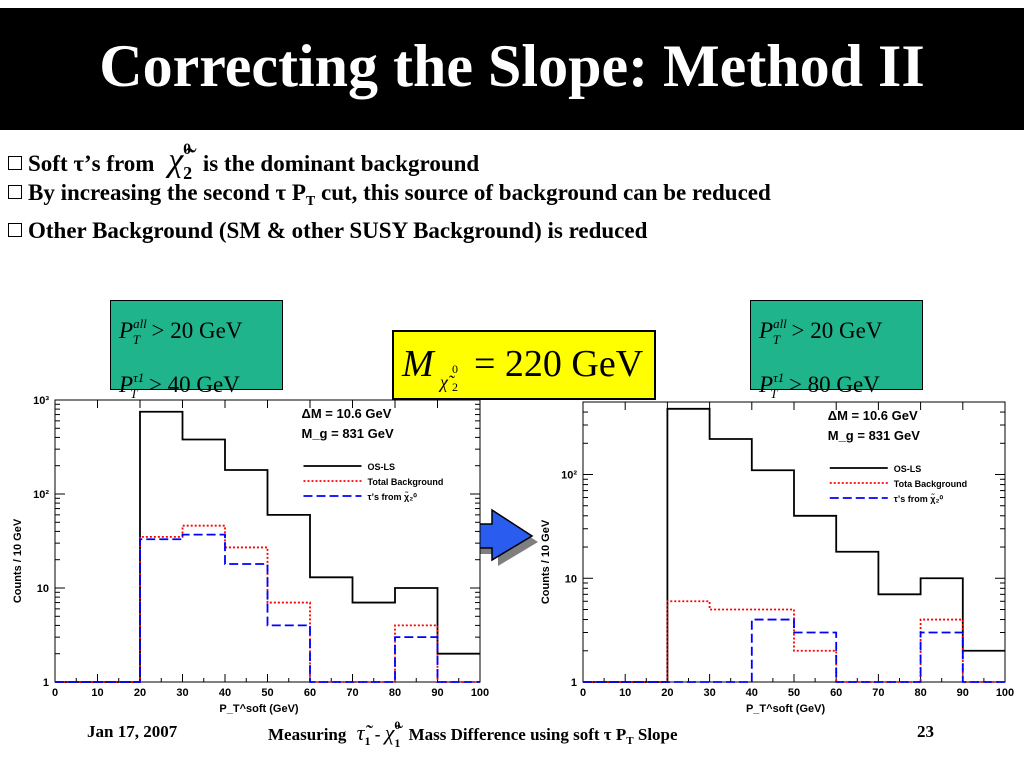  What do you see at coordinates (774, 393) in the screenshot?
I see `cut-right-2-sub: T` at bounding box center [774, 393].